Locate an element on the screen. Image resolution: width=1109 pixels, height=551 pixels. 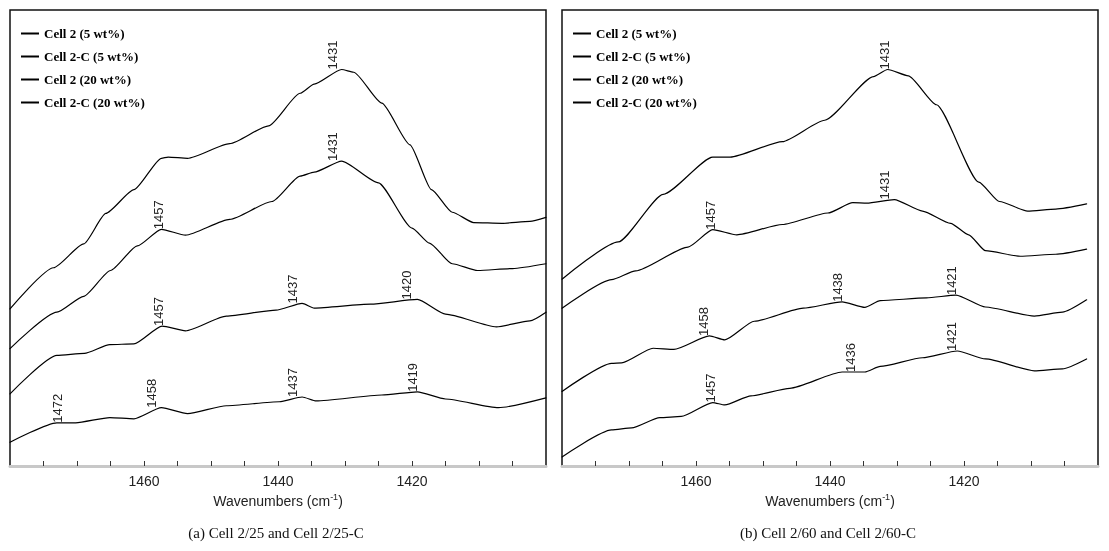
text: (b) Cell 2/60 and Cell 2/60-C is located at coordinates (828, 533).